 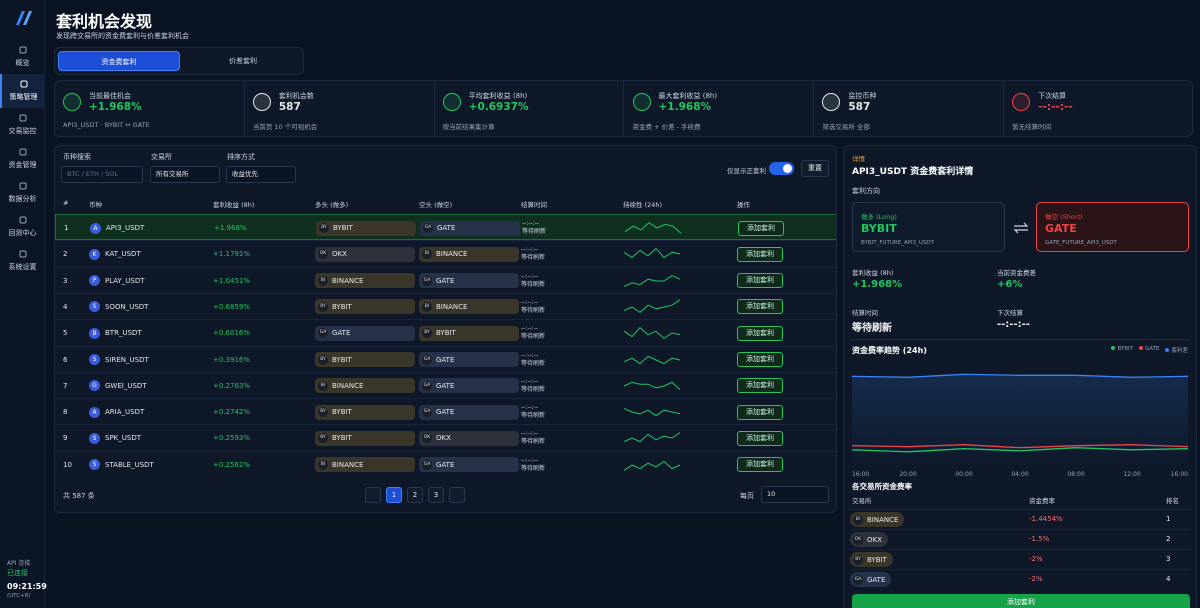 What do you see at coordinates (296, 96) in the screenshot?
I see `stat-label: 套利机会数` at bounding box center [296, 96].